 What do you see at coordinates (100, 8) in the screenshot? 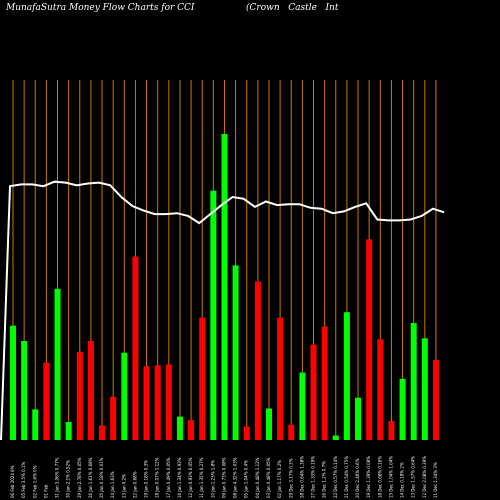
I see `chart-title: MunafaSutra Money Flow Charts for CCI` at bounding box center [100, 8].